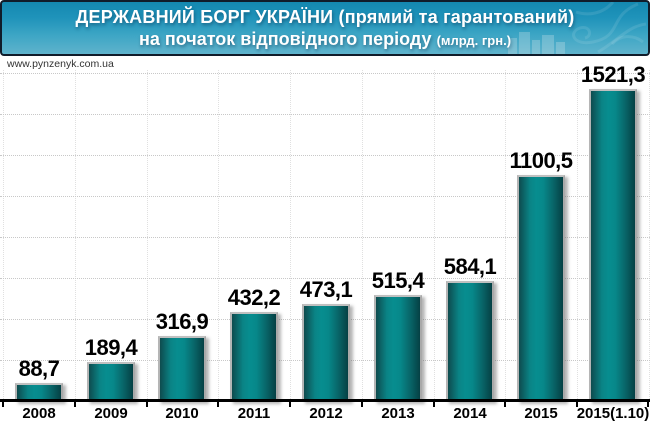  What do you see at coordinates (398, 413) in the screenshot?
I see `x-axis-label-2013: 2013` at bounding box center [398, 413].